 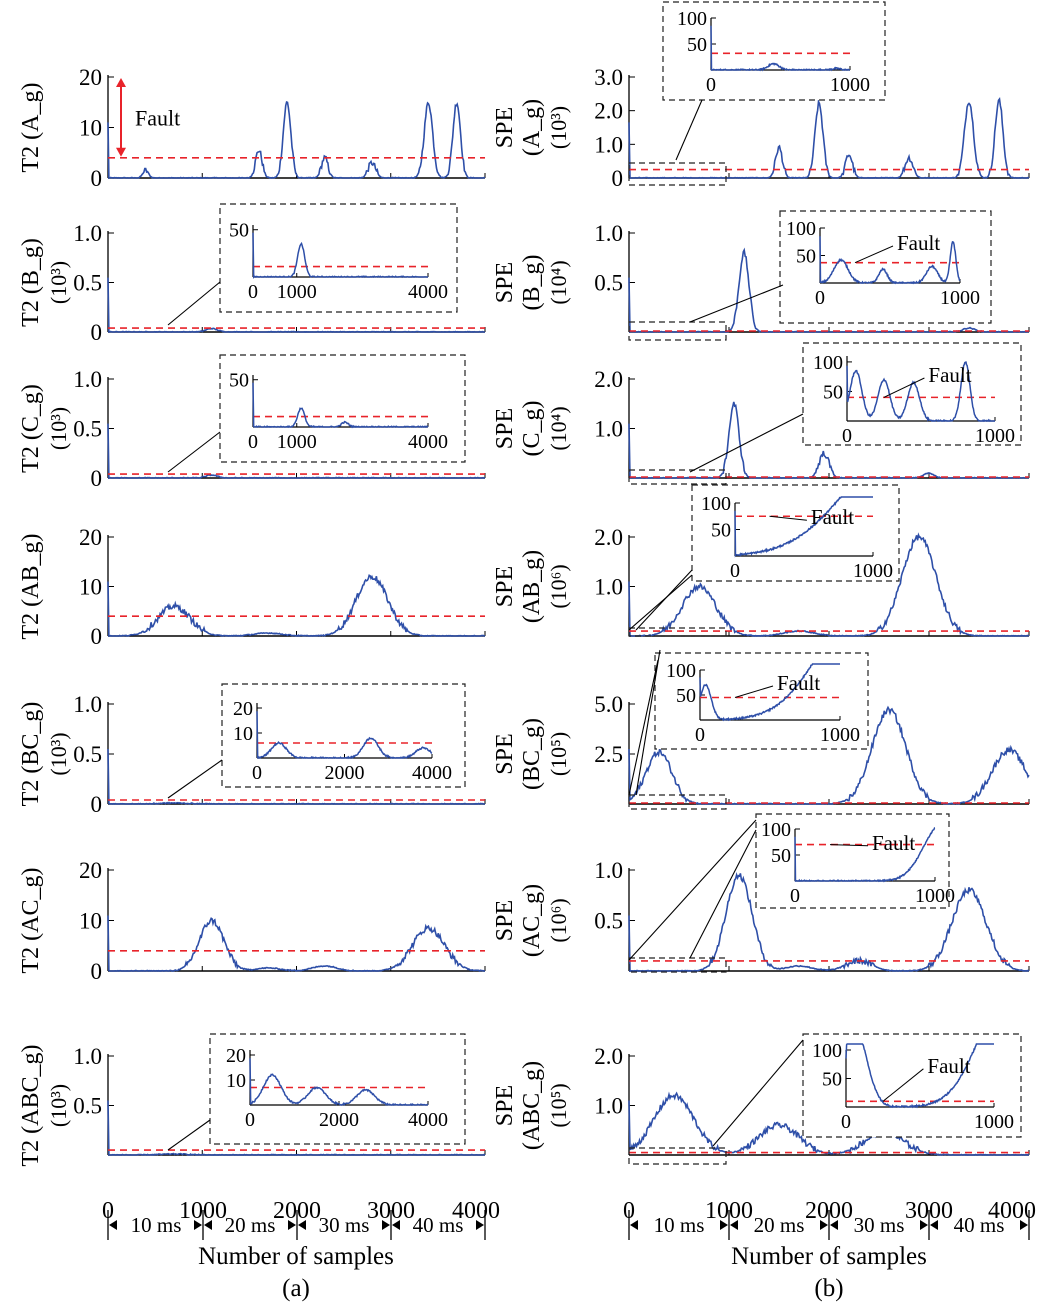 What do you see at coordinates (829, 1225) in the screenshot?
I see `interval-labels-b: 10 ms 20 ms 30 ms 40 ms` at bounding box center [829, 1225].